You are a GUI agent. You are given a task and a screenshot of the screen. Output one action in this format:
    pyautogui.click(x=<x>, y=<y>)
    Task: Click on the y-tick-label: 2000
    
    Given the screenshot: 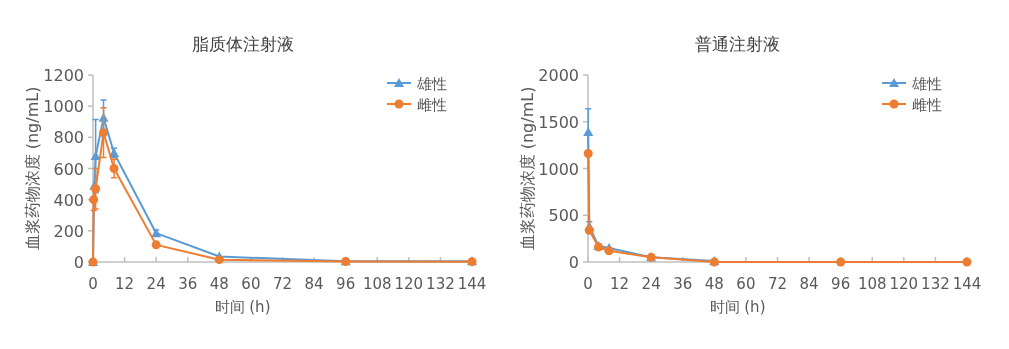 What is the action you would take?
    pyautogui.click(x=558, y=75)
    